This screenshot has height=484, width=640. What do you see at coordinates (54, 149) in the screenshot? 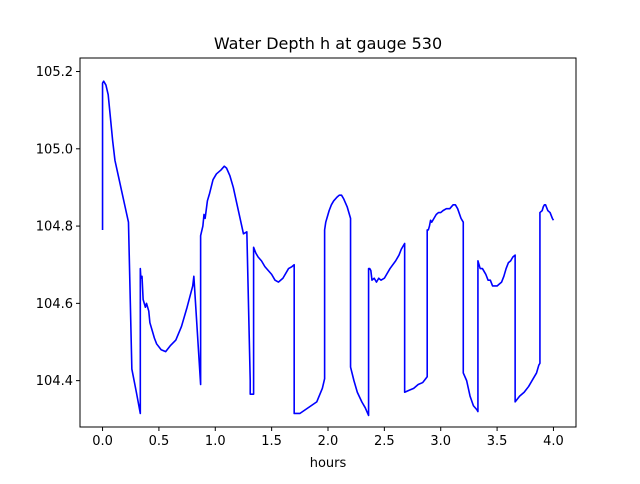
I see `y-tick-label: 105.0` at bounding box center [54, 149].